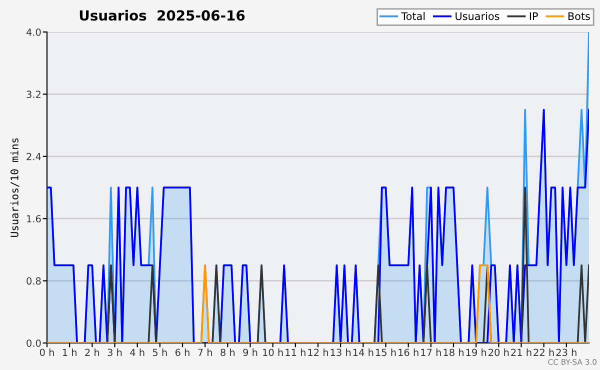 The width and height of the screenshot is (600, 370). Describe the element at coordinates (340, 352) in the screenshot. I see `x-tick-label: 13 h` at that location.